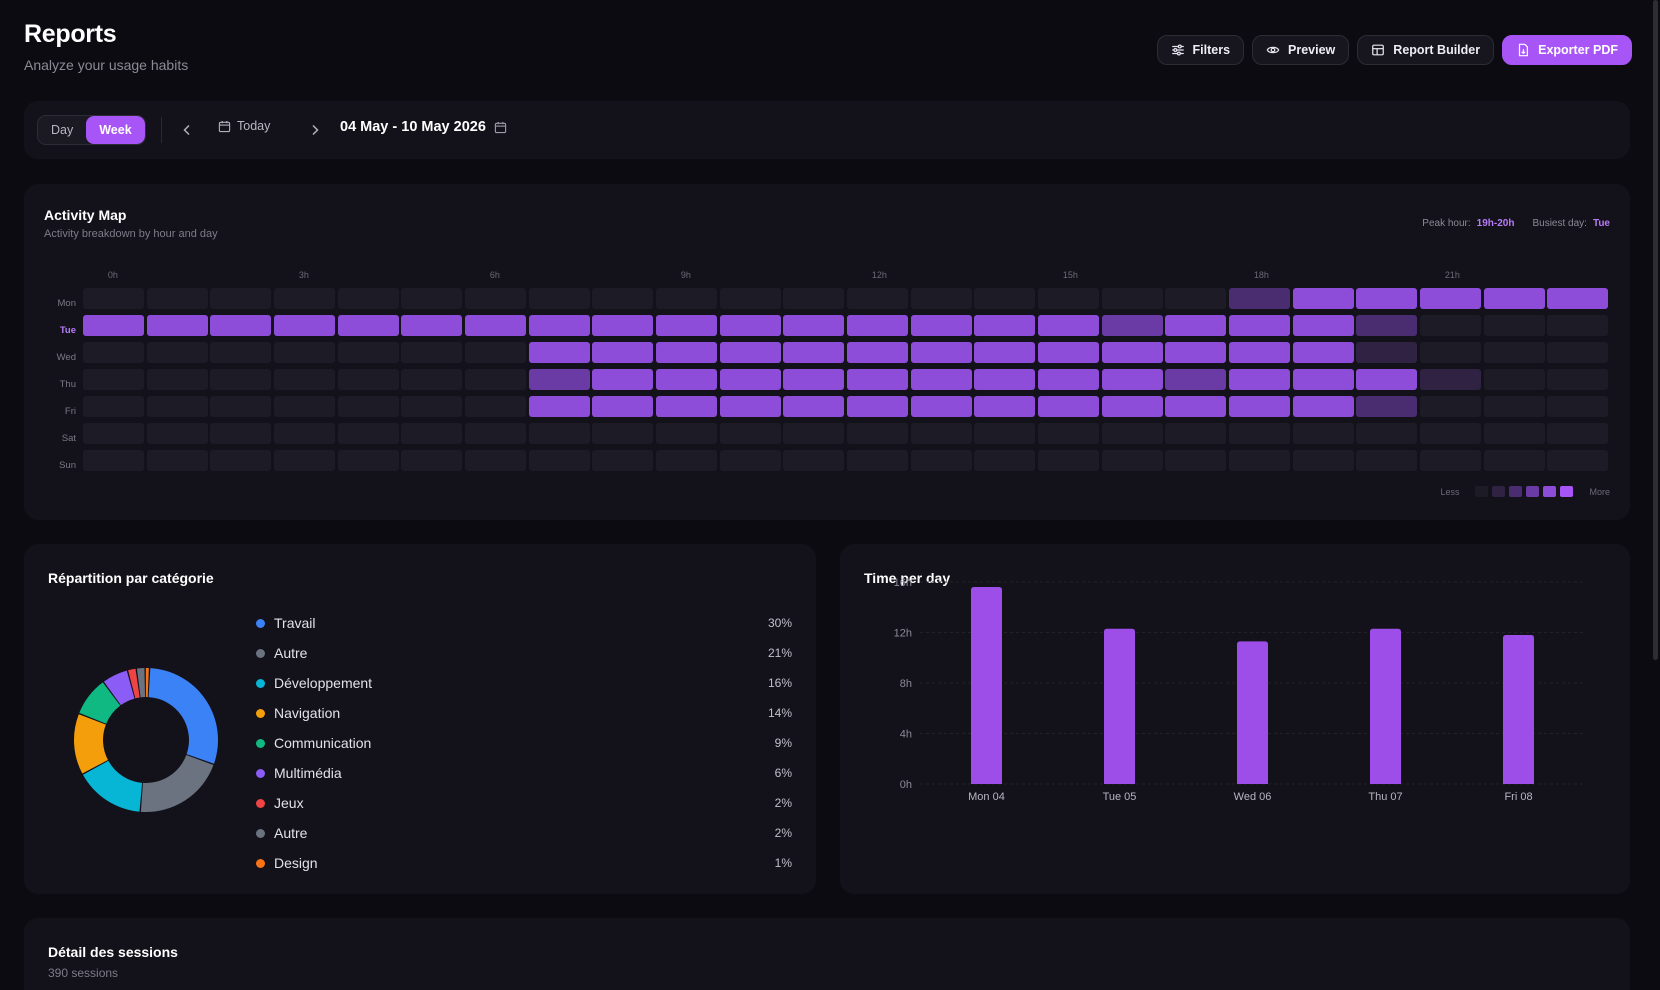 Image resolution: width=1660 pixels, height=990 pixels. Describe the element at coordinates (524, 833) in the screenshot. I see `category-row: Autre 2%` at that location.